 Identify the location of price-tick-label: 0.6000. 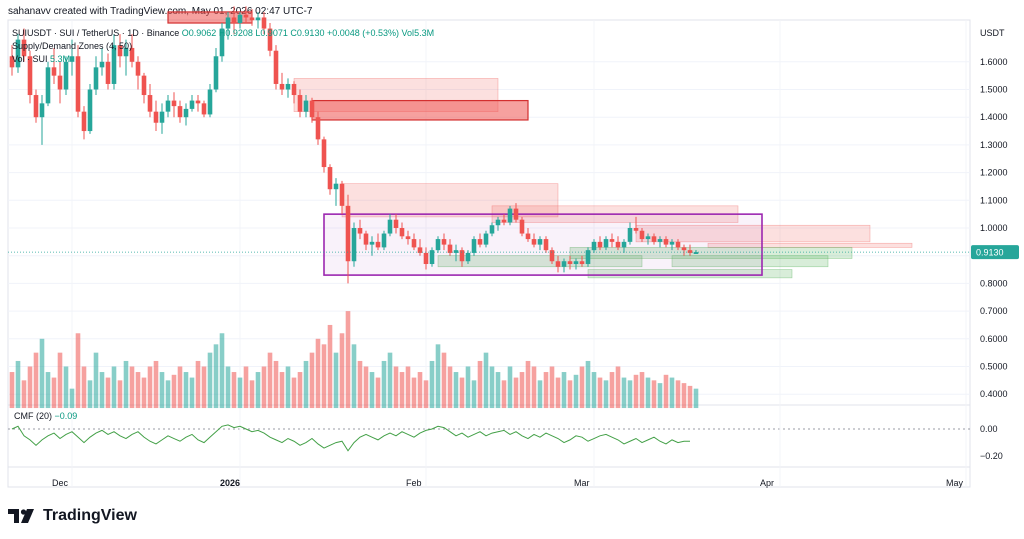
(994, 339).